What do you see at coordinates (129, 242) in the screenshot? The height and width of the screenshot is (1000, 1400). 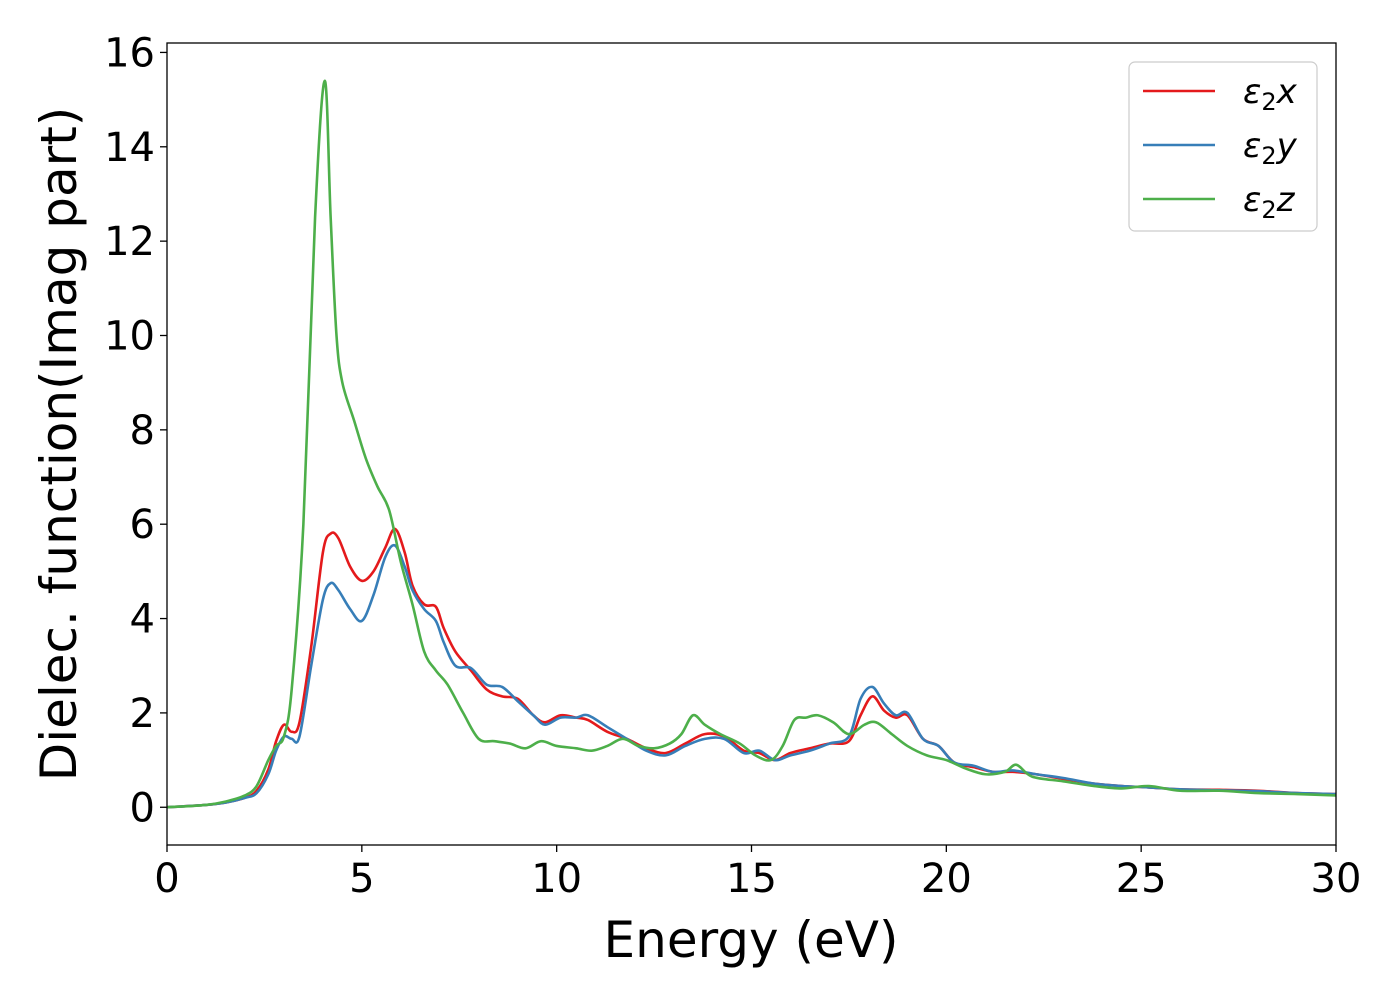 I see `y-tick-label: 12` at bounding box center [129, 242].